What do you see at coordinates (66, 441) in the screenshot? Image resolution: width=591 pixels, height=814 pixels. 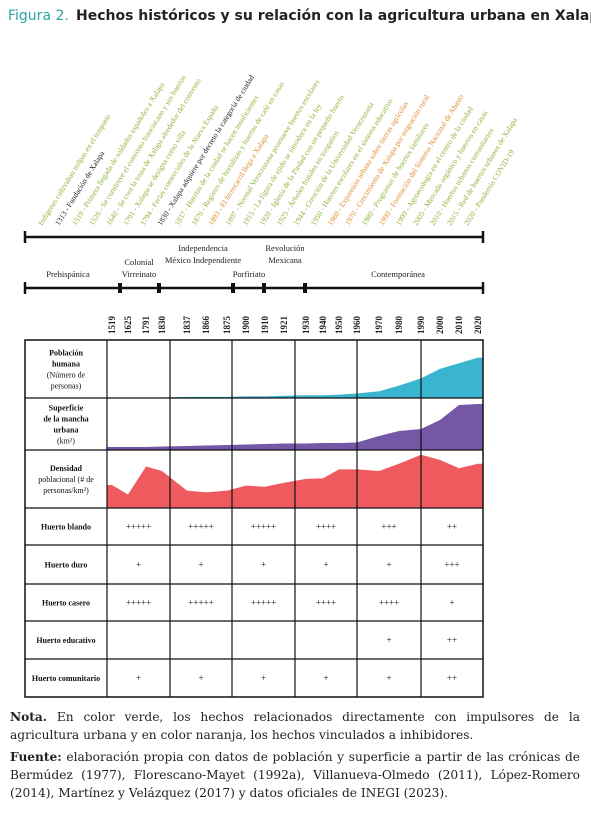 I see `row-header: (km²)` at bounding box center [66, 441].